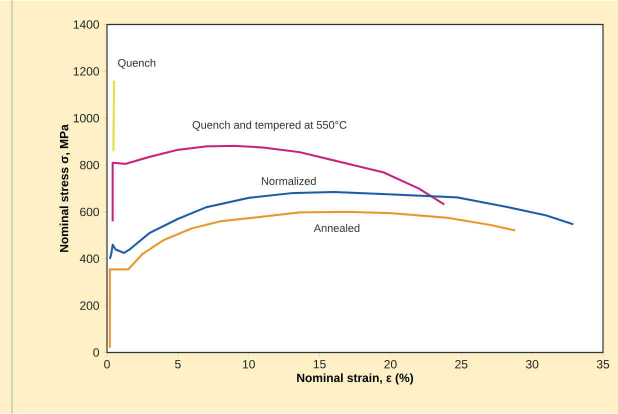  What do you see at coordinates (178, 364) in the screenshot?
I see `x-tick-label: 5` at bounding box center [178, 364].